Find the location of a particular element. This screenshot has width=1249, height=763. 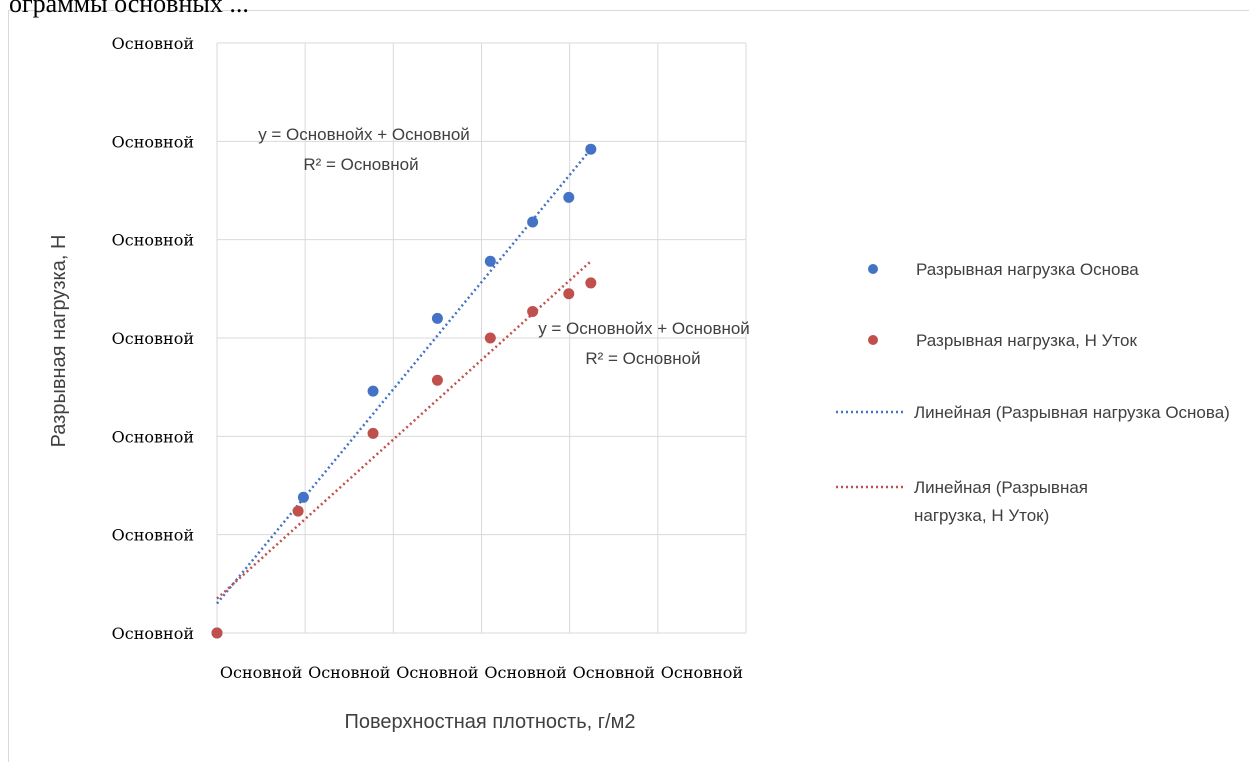

legend-label-weft-trend: Линейная (Разрывная нагрузка, Н Уток) is located at coordinates (1003, 501).